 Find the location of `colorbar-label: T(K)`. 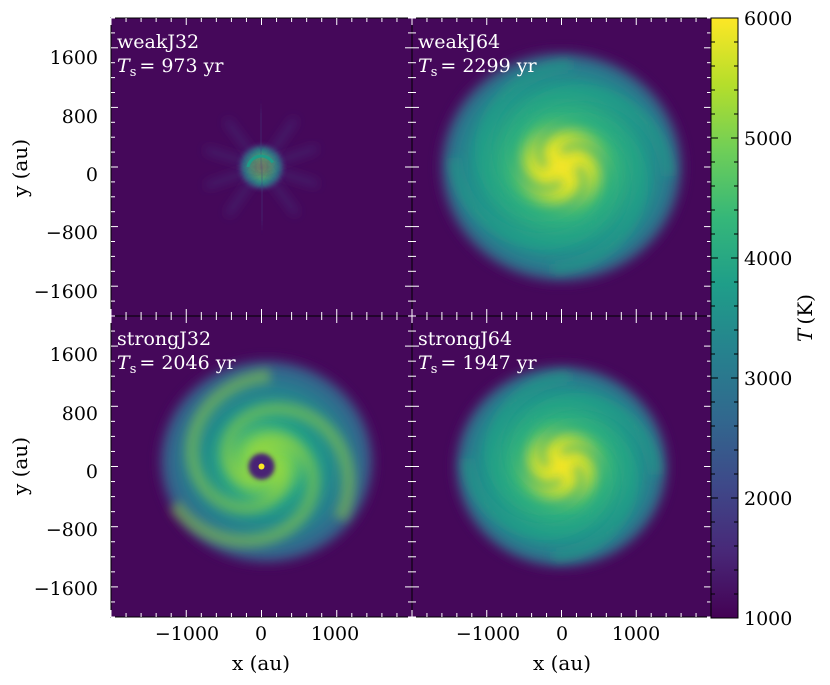

colorbar-label: T(K) is located at coordinates (805, 318).